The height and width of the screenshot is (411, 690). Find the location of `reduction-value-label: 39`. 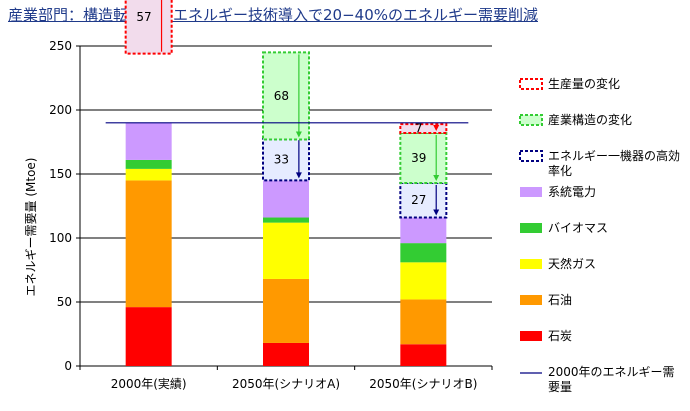

reduction-value-label: 39 is located at coordinates (418, 158).